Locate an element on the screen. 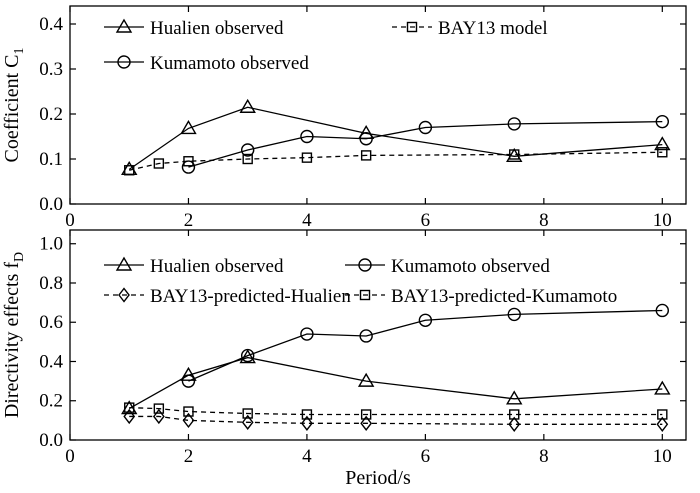 The width and height of the screenshot is (700, 493). legend-label: BAY13-predicted-Hualien is located at coordinates (250, 296).